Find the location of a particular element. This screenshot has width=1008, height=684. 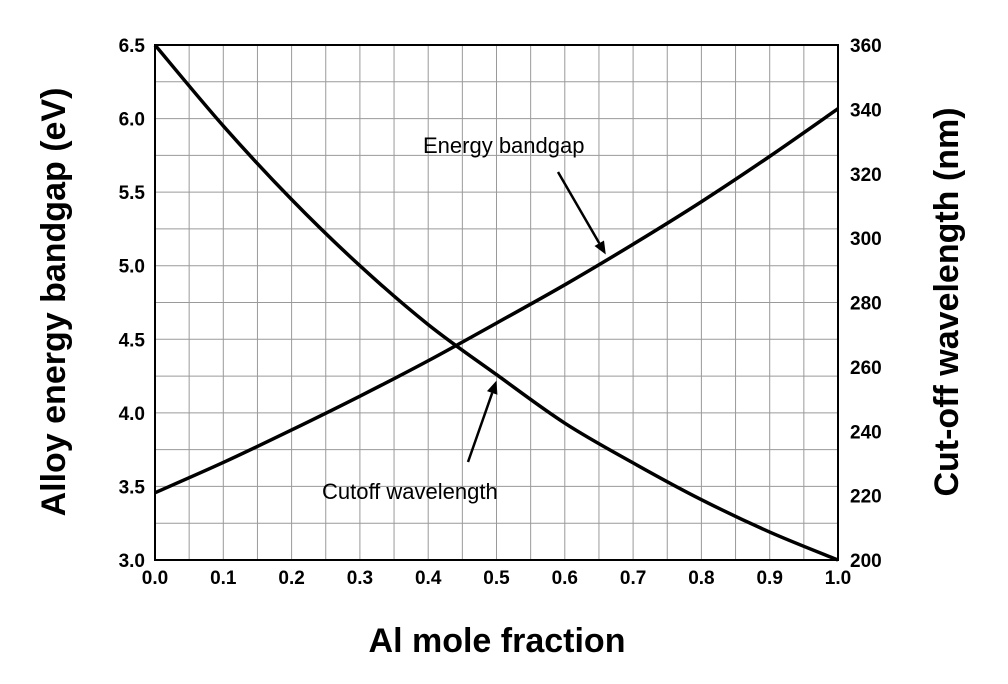

y-right-tick-label: 340 is located at coordinates (866, 110).